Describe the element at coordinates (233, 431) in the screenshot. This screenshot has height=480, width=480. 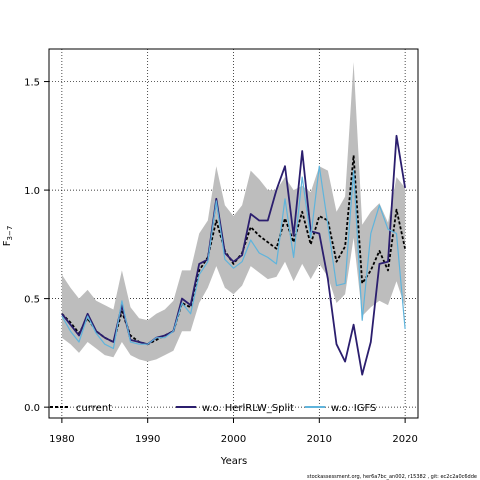
I see `x-axis: 1980 1990 2000 2010 2020` at that location.